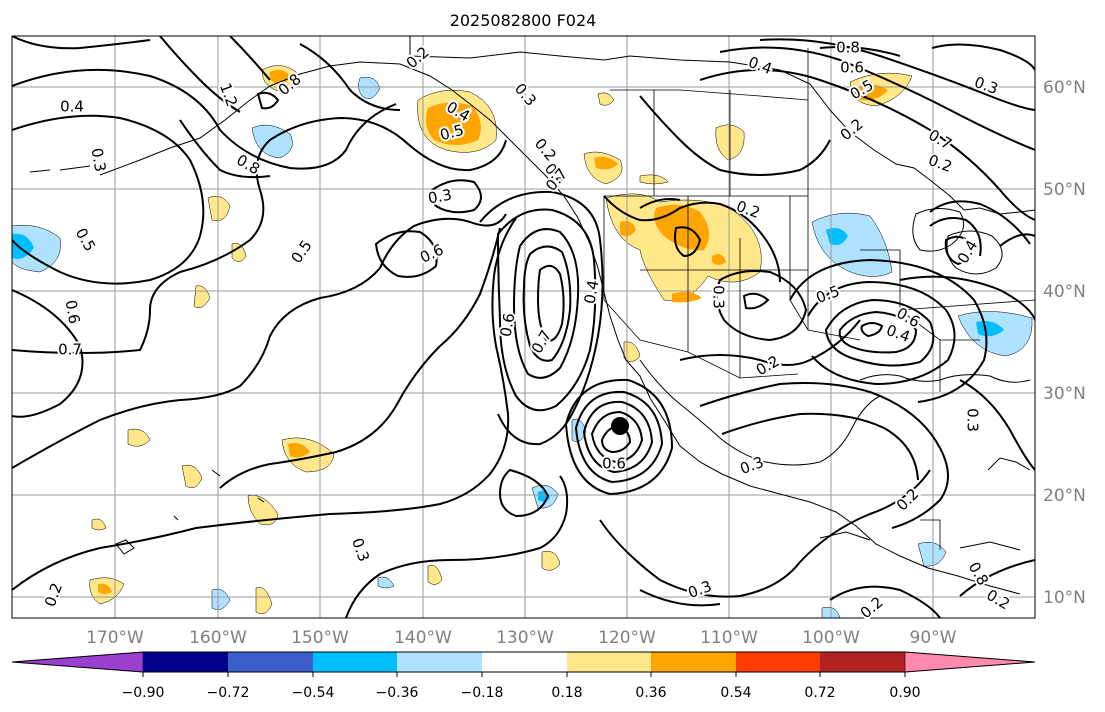 Image resolution: width=1105 pixels, height=712 pixels. I want to click on map-title: 2025082800 F024, so click(523, 20).